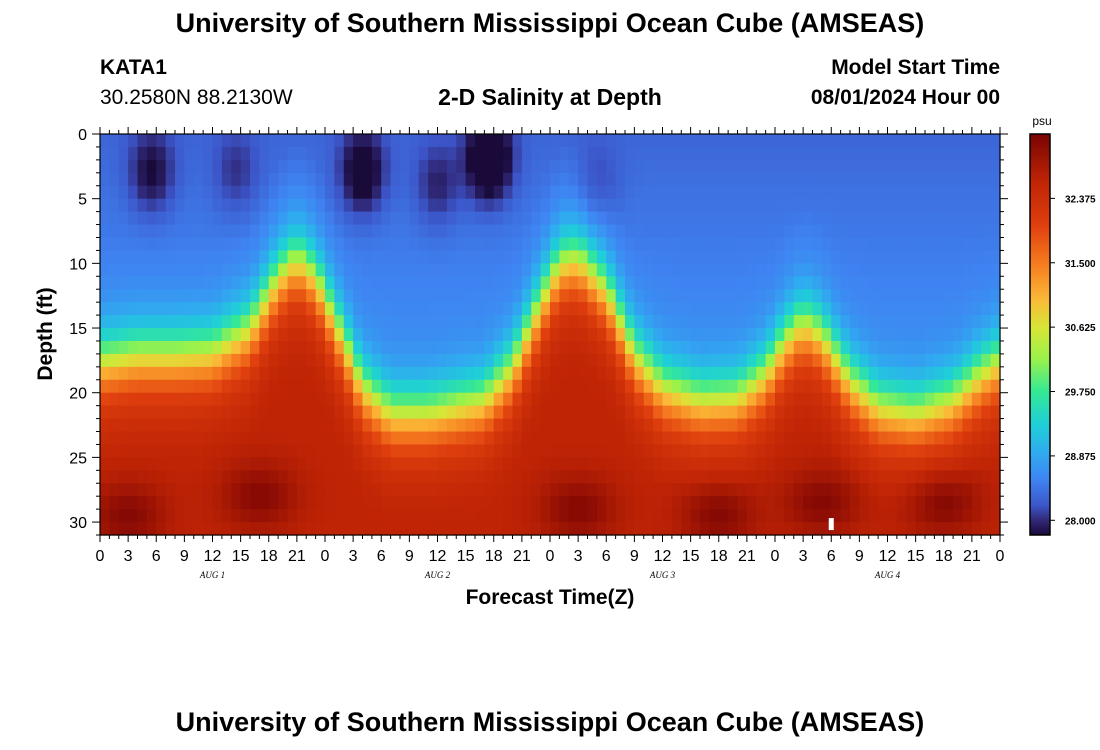 The height and width of the screenshot is (750, 1100). Describe the element at coordinates (184, 556) in the screenshot. I see `x-tick-label: 9` at that location.